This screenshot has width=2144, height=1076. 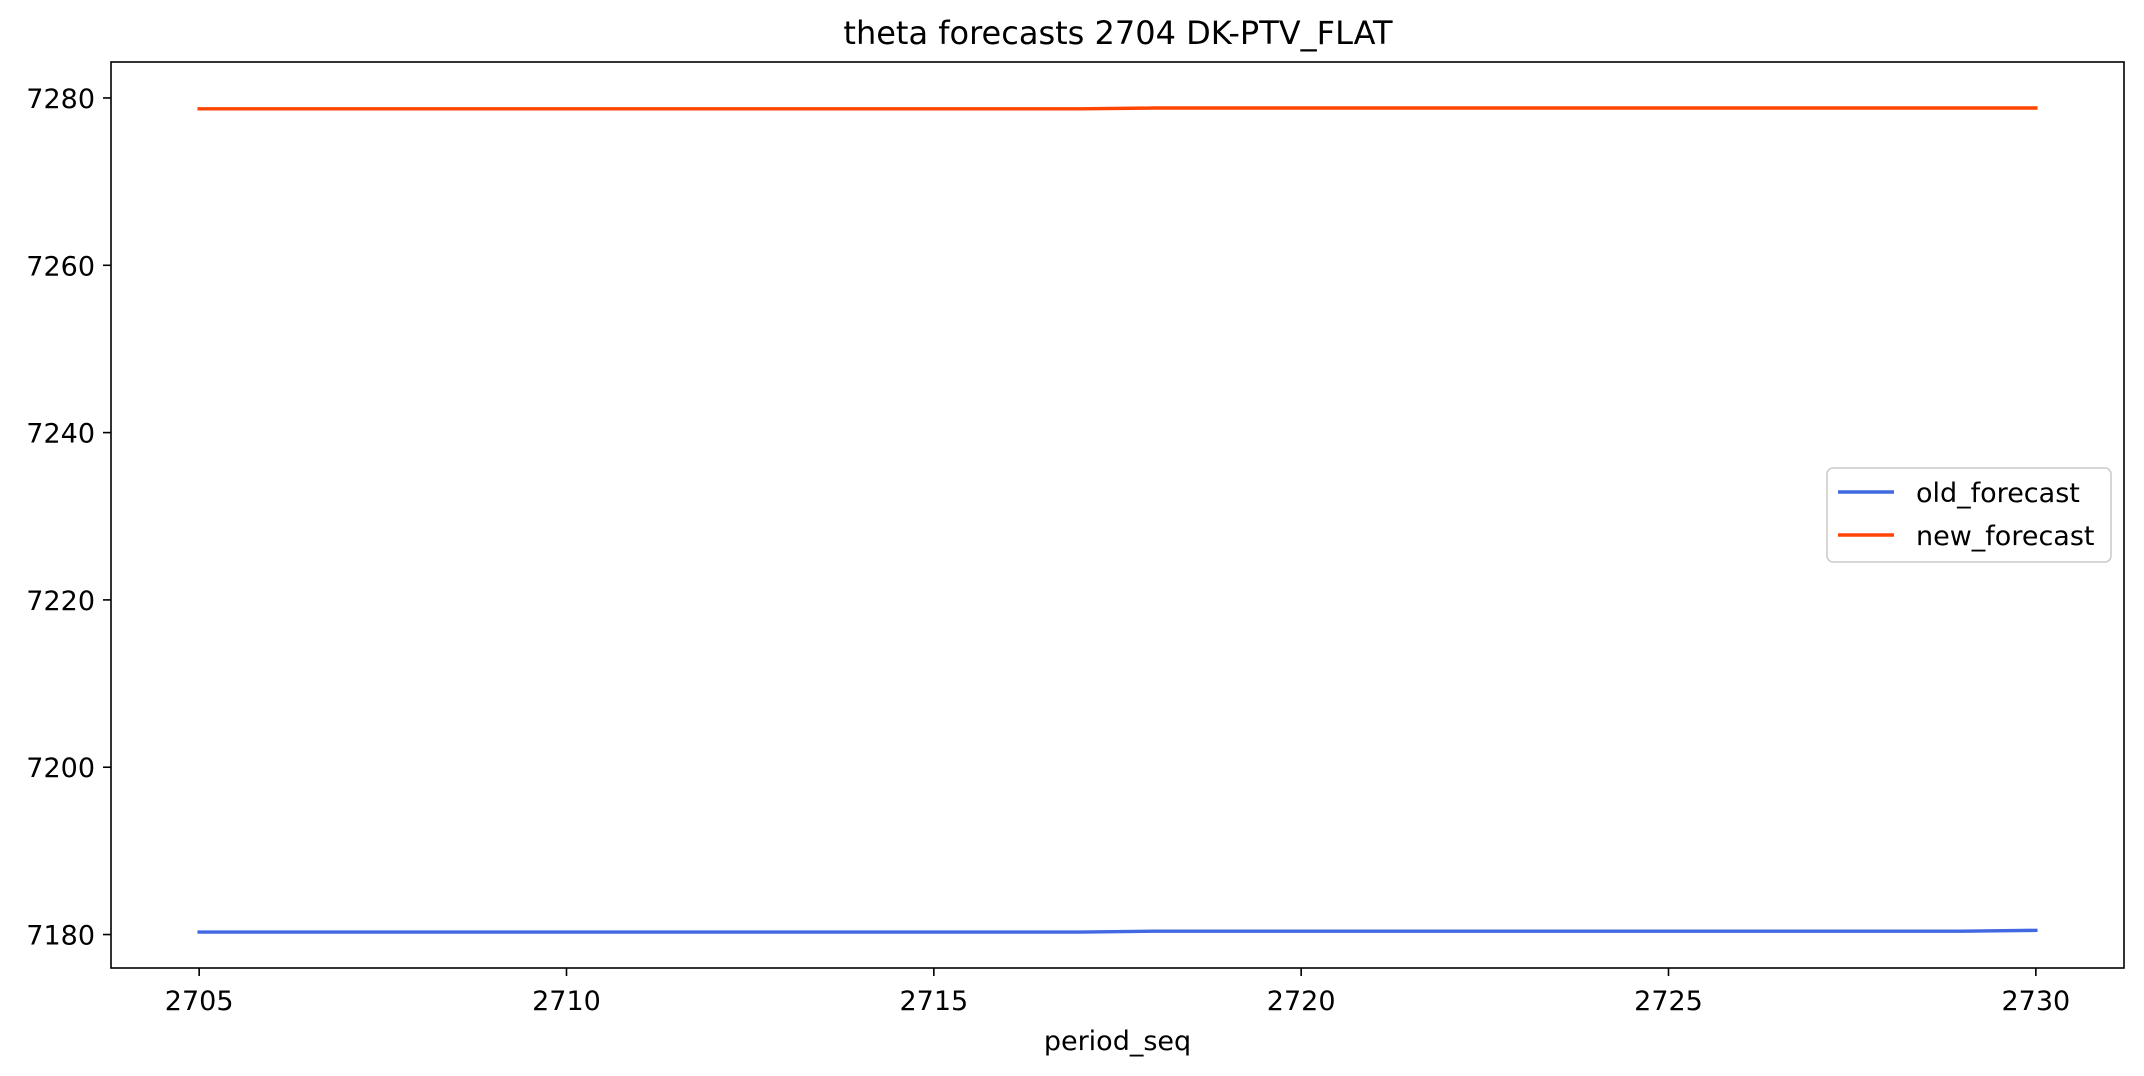 What do you see at coordinates (60, 99) in the screenshot?
I see `y-tick-label: 7280` at bounding box center [60, 99].